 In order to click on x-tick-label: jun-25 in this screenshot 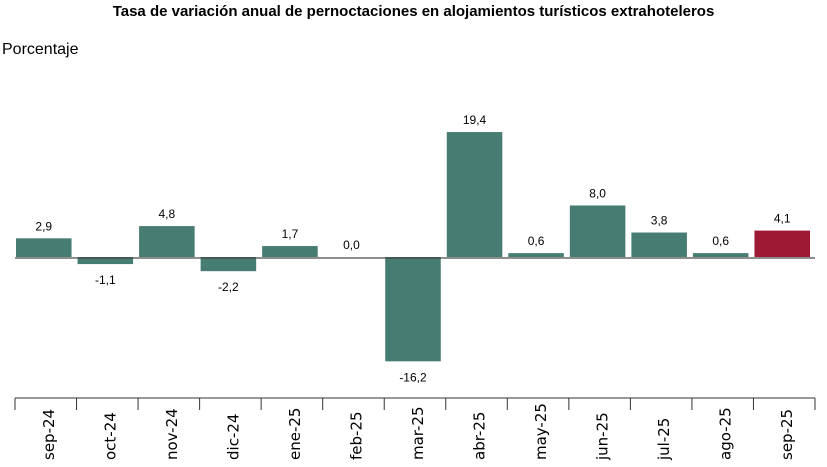, I will do `click(603, 436)`.